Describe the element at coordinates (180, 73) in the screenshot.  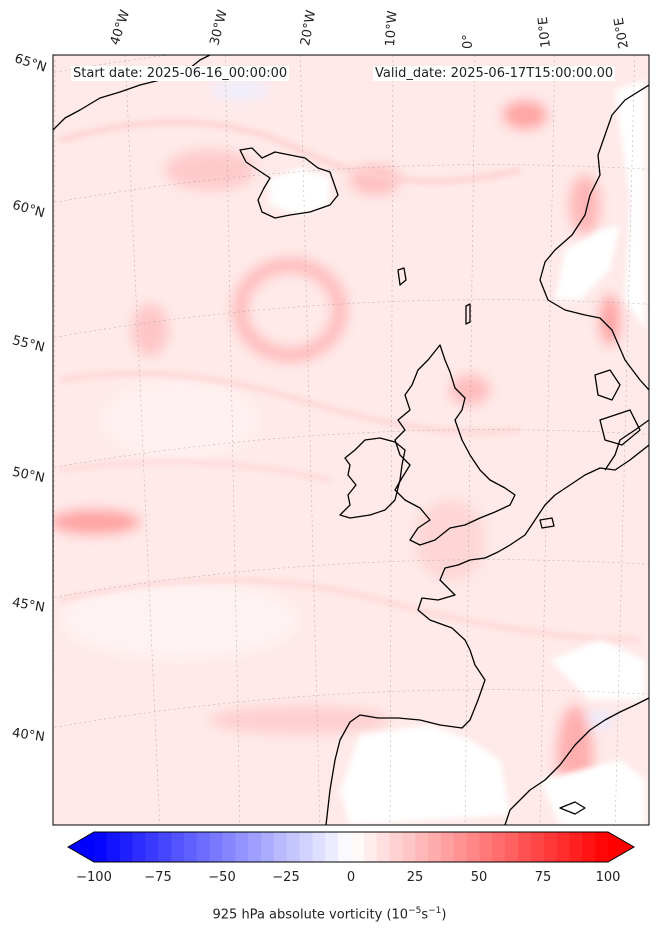
I see `start-date-label: Start date: 2025-06-16_00:00:00` at that location.